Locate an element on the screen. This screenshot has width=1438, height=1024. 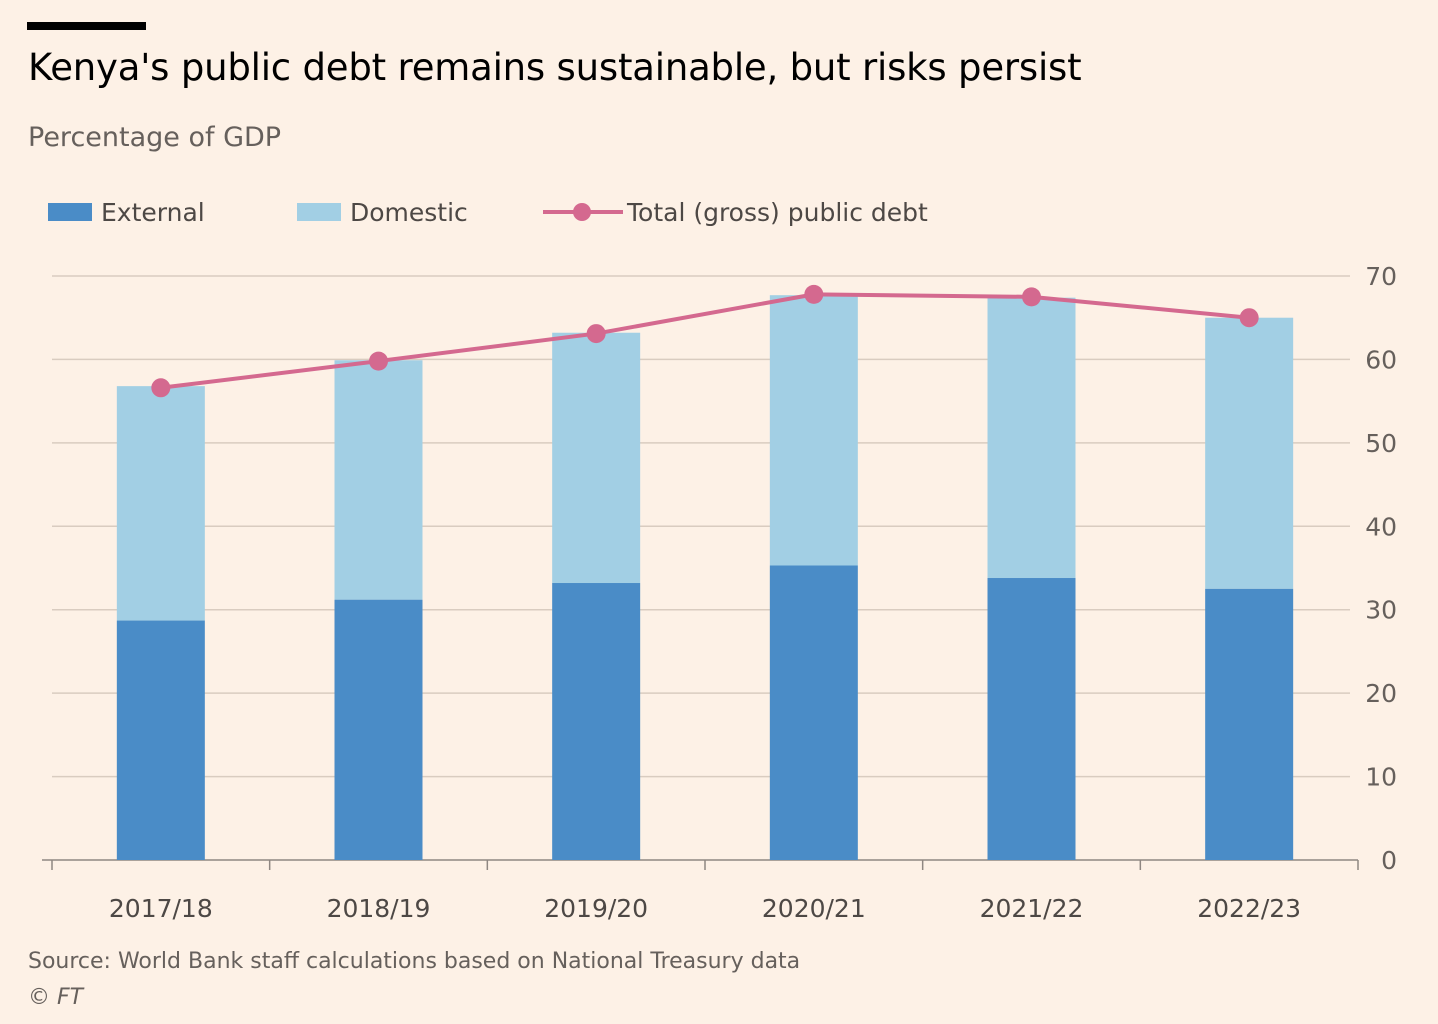
x-tick-label-2022-23: 2022/23 is located at coordinates (1249, 908).